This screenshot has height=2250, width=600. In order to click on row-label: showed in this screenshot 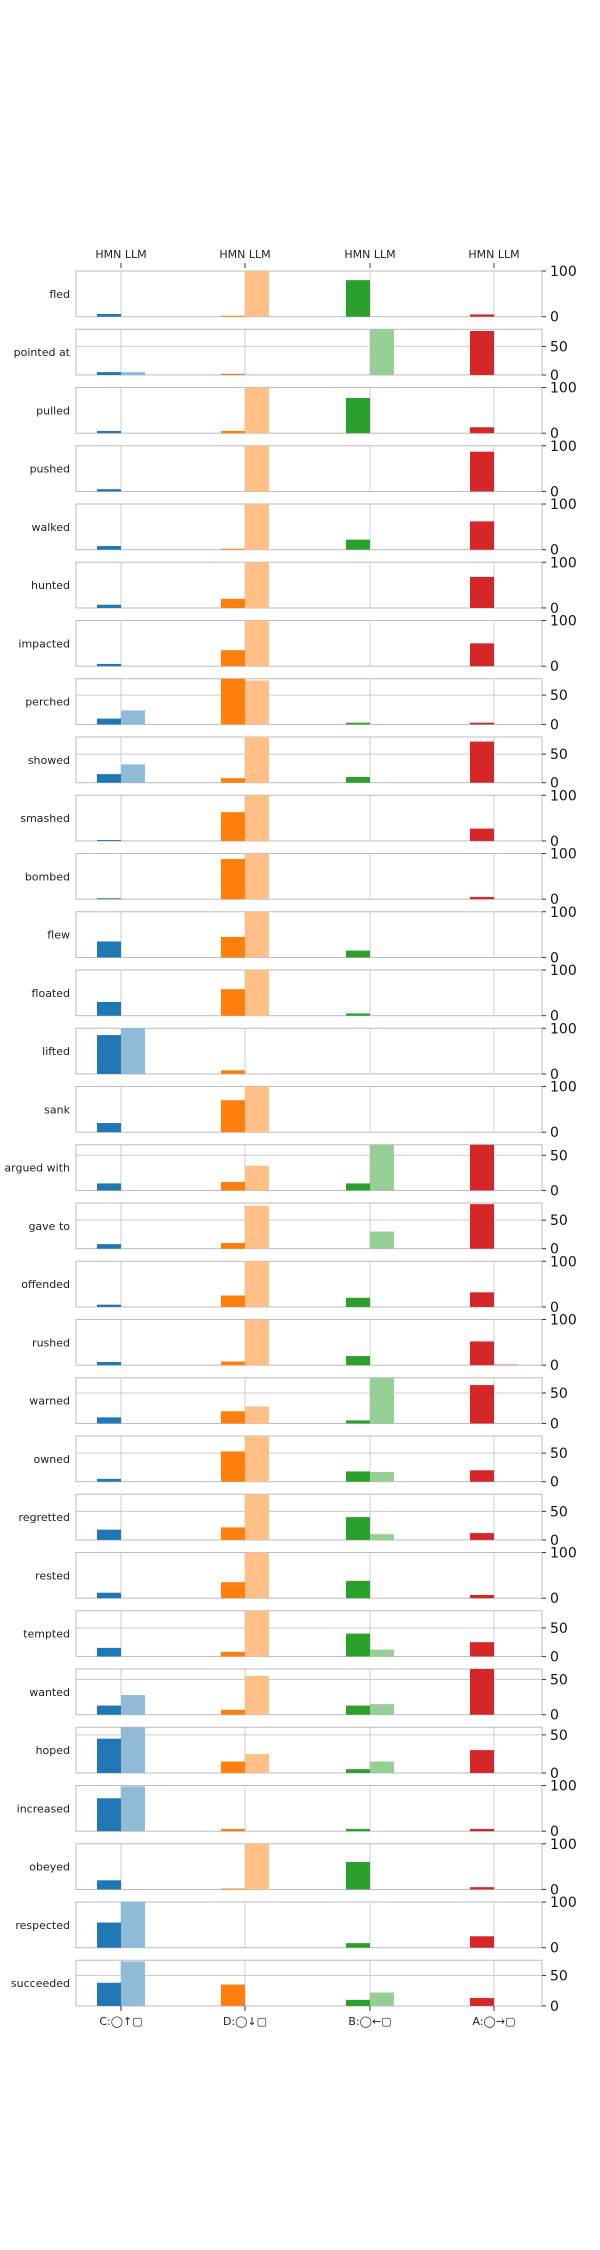, I will do `click(49, 760)`.